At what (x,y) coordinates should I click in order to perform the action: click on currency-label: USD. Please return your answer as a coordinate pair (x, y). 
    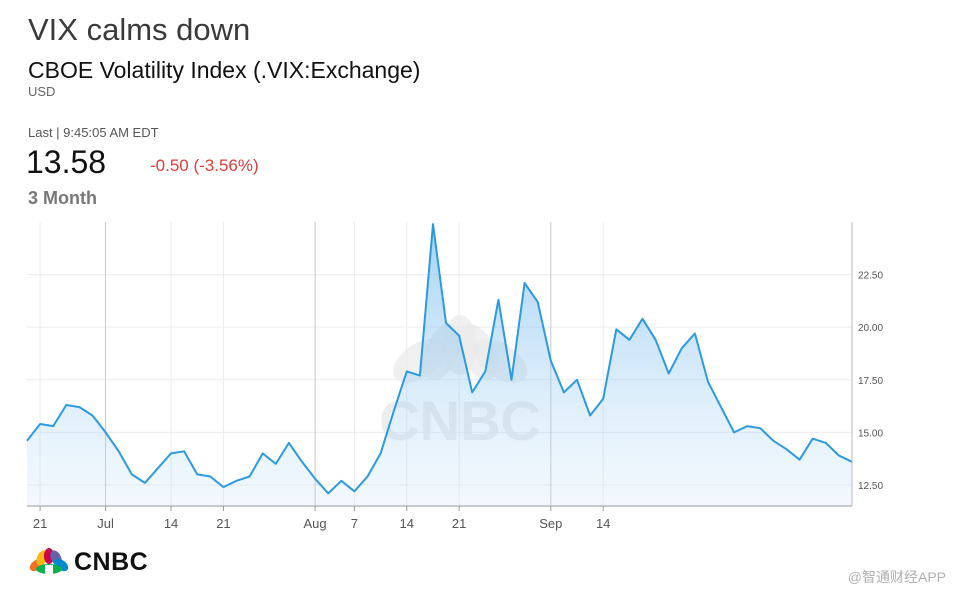
    Looking at the image, I should click on (42, 91).